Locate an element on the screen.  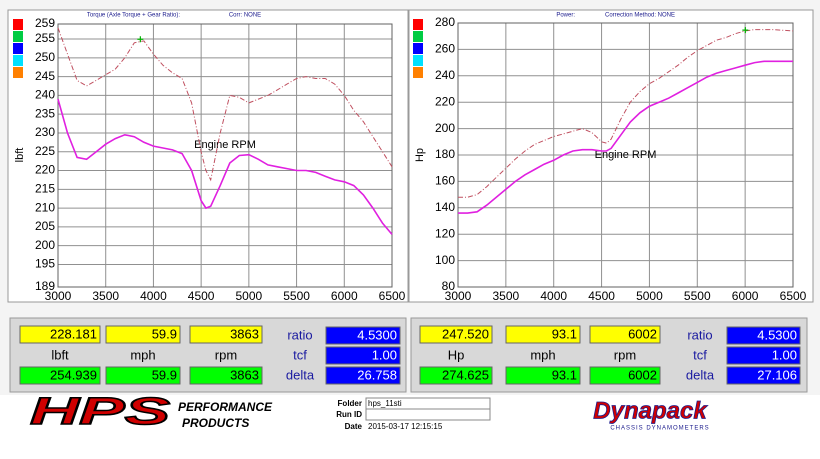
readout-label: lbft is located at coordinates (60, 354).